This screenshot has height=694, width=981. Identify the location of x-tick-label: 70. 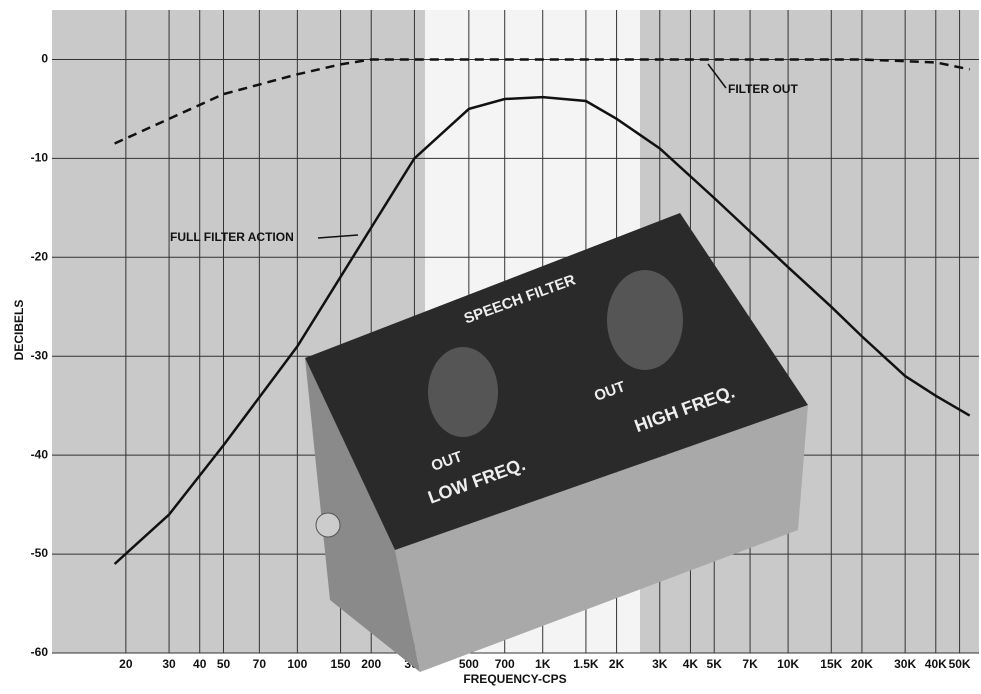
(260, 664).